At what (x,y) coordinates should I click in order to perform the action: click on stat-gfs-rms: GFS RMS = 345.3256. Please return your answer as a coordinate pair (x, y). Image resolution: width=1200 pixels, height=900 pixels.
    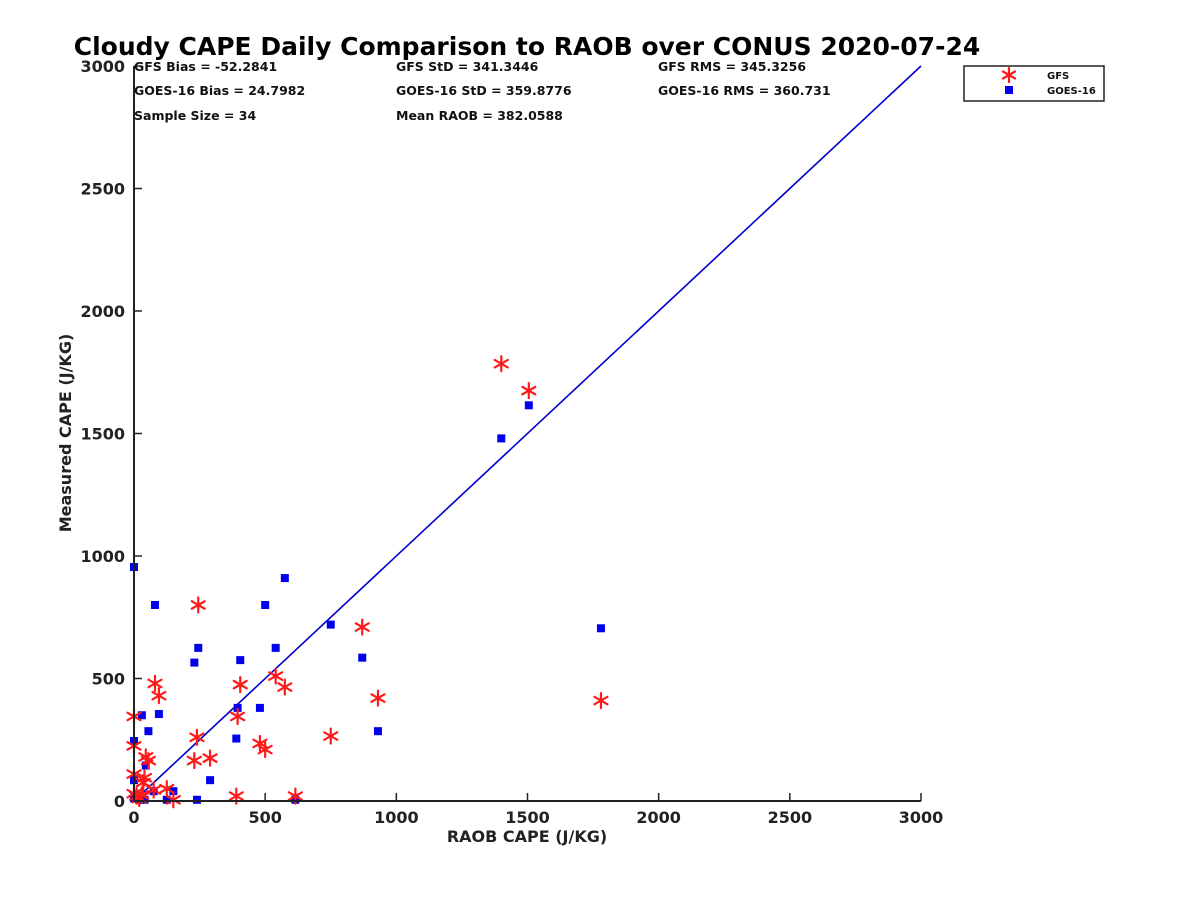
    Looking at the image, I should click on (732, 66).